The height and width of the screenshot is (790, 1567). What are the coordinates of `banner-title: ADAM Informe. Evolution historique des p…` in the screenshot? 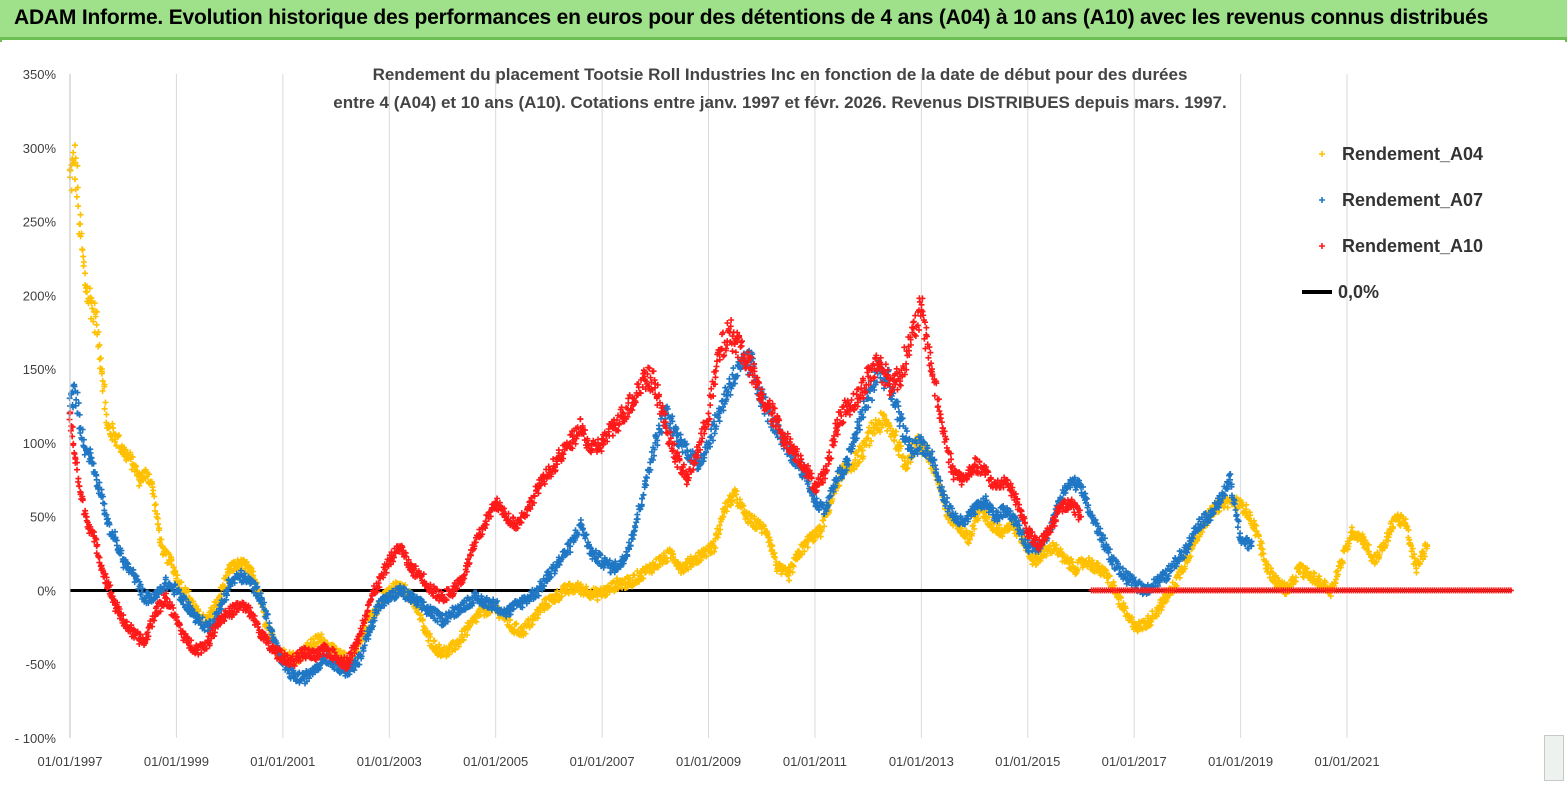 It's located at (751, 17).